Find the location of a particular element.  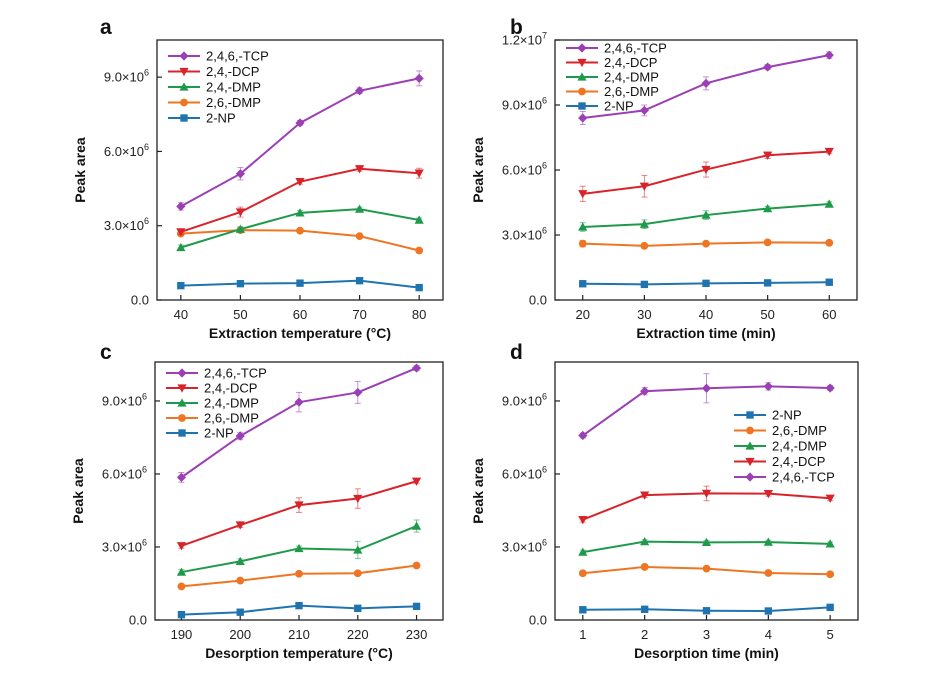

x-tick-label: 2 is located at coordinates (644, 634).